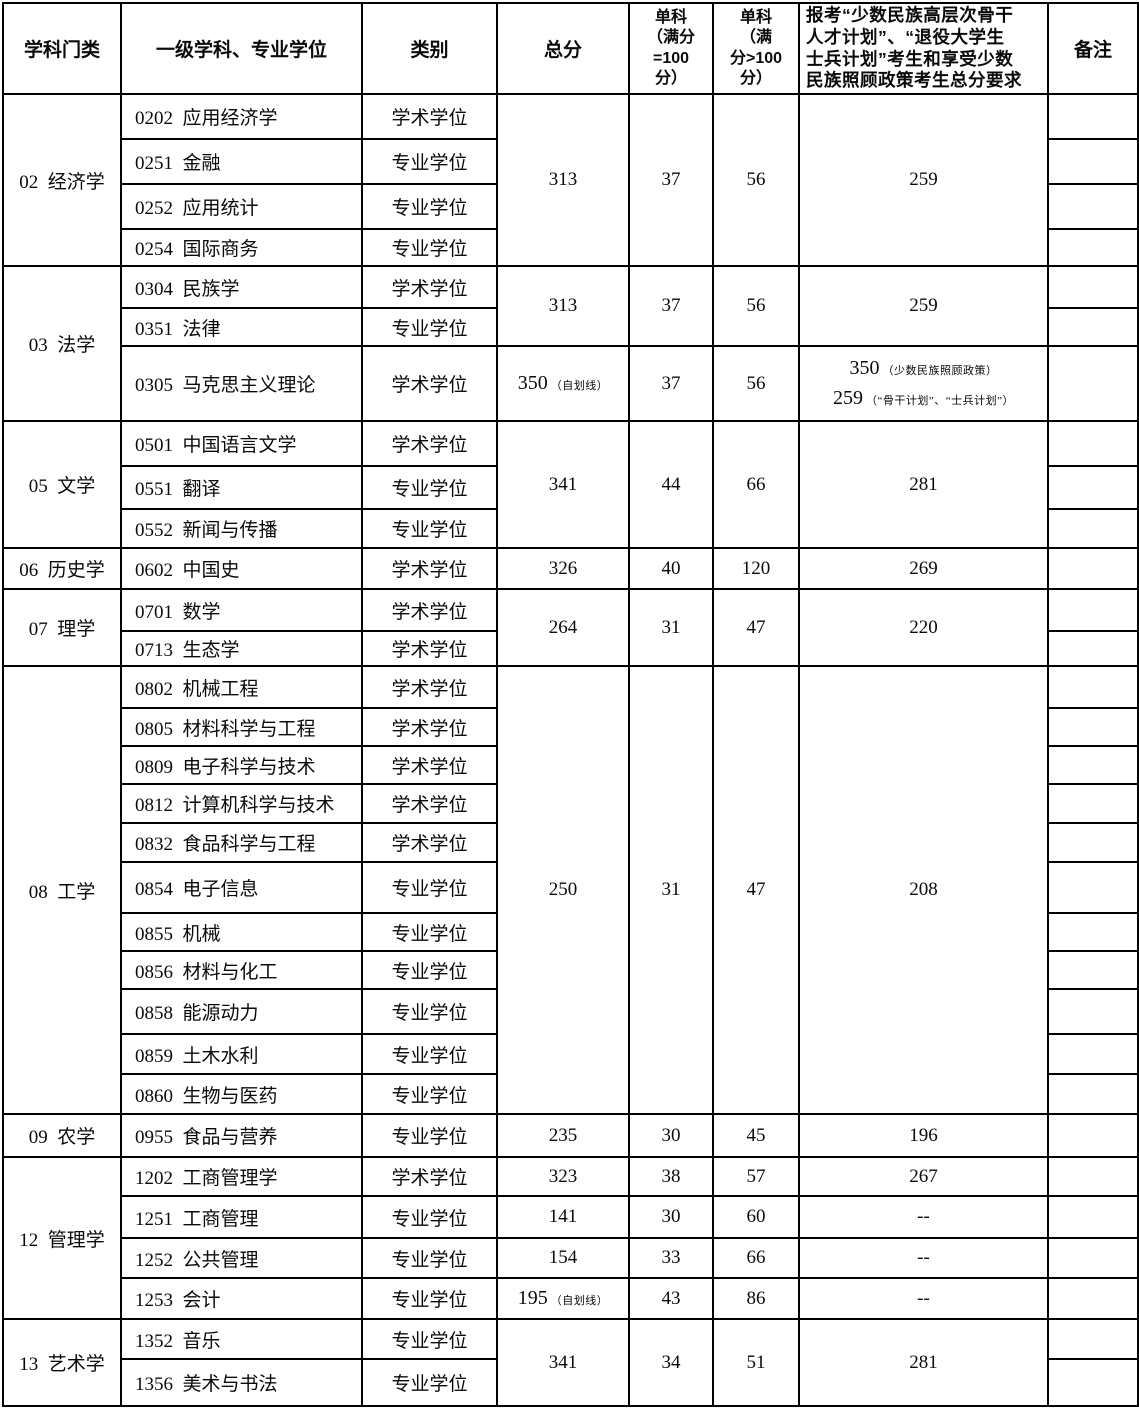 Image resolution: width=1139 pixels, height=1410 pixels. I want to click on cell-total-score: 313, so click(563, 180).